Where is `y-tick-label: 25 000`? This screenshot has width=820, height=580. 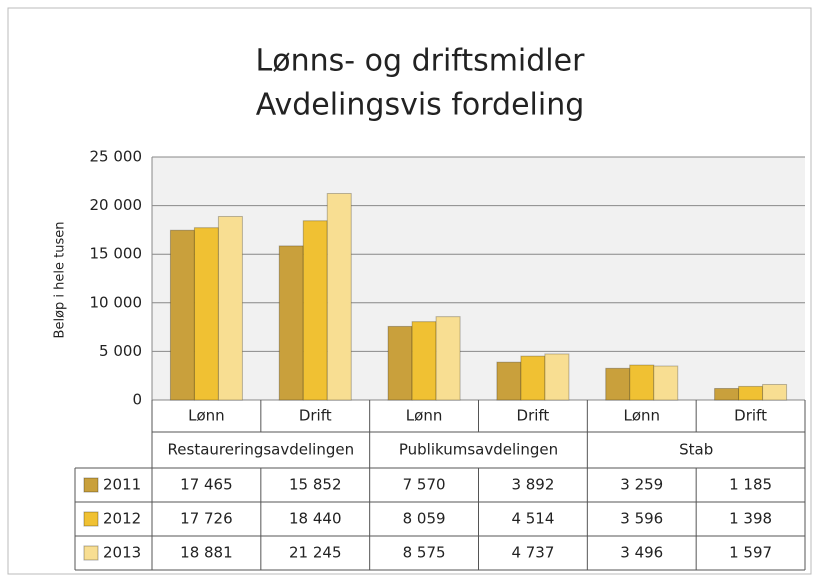
y-tick-label: 25 000 is located at coordinates (116, 157).